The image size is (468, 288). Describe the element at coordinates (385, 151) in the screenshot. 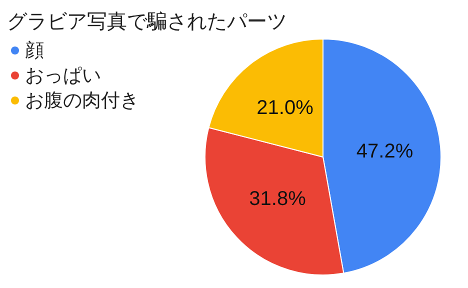

I see `data-label: 47.2%` at that location.